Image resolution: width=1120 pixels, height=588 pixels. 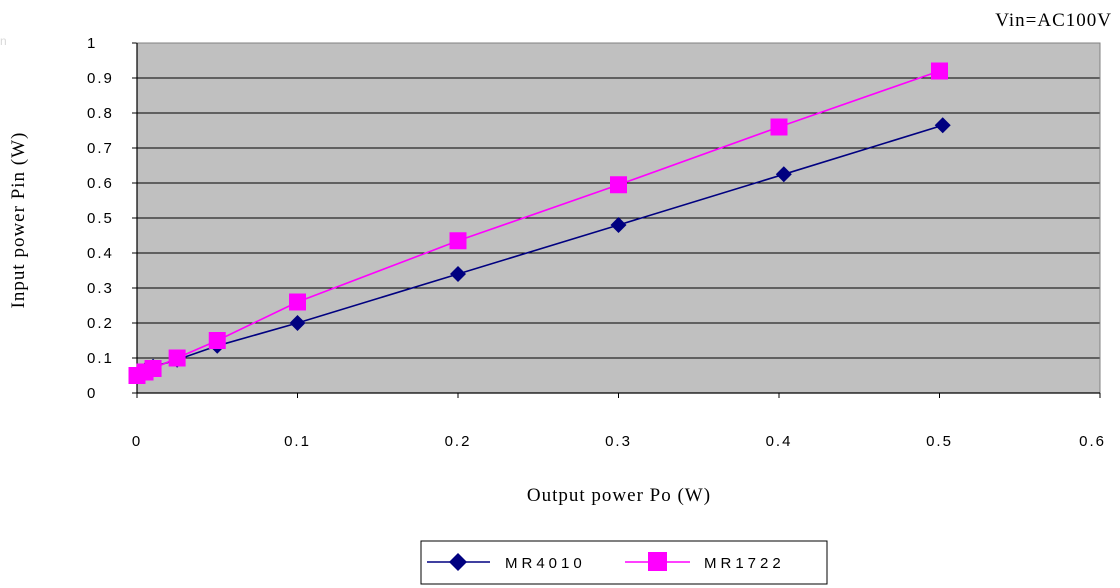 I want to click on x-axis-title: Output power Po (W), so click(x=619, y=495).